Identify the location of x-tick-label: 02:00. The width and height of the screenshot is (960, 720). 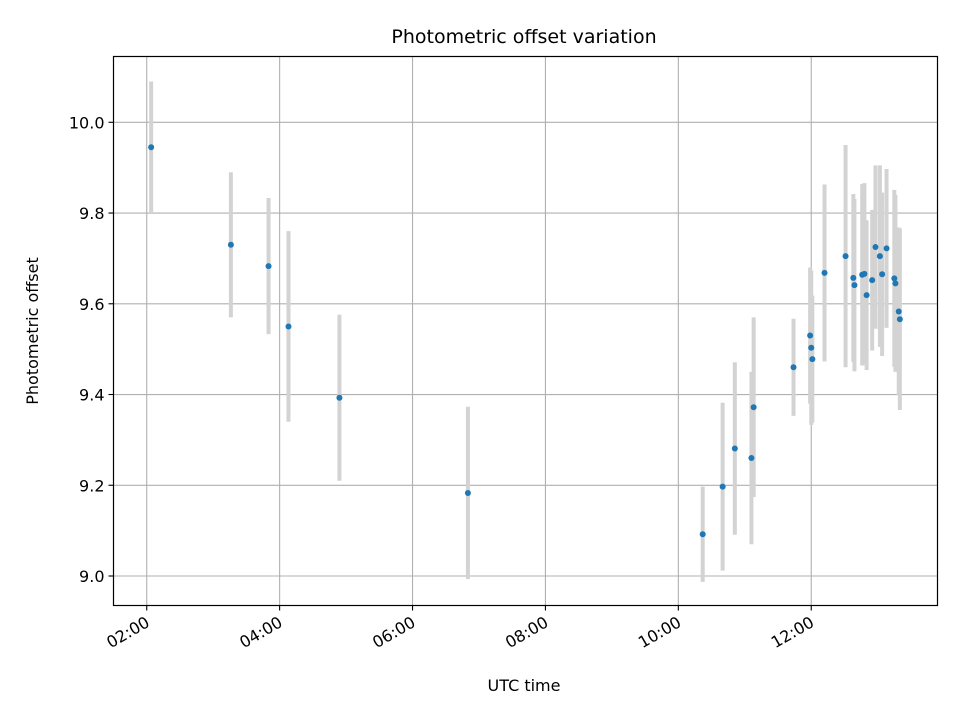
(127, 633).